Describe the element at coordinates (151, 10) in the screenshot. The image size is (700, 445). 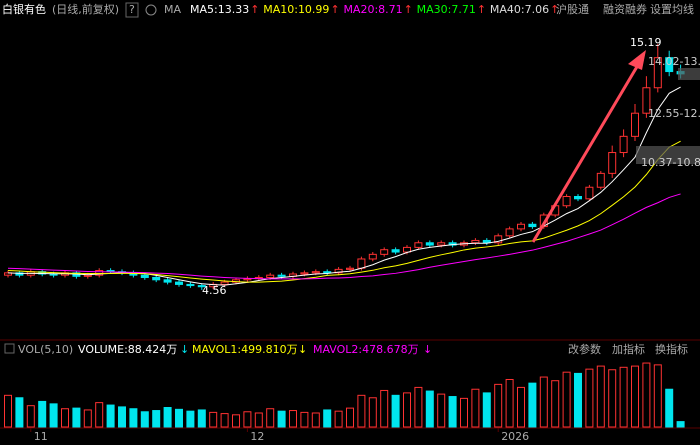
I see `settings-icon` at that location.